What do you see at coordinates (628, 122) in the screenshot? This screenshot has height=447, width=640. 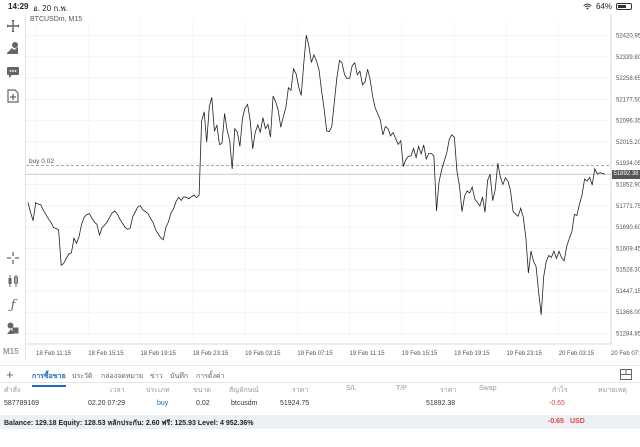 I see `y-tick-label: 52096.35` at bounding box center [628, 122].